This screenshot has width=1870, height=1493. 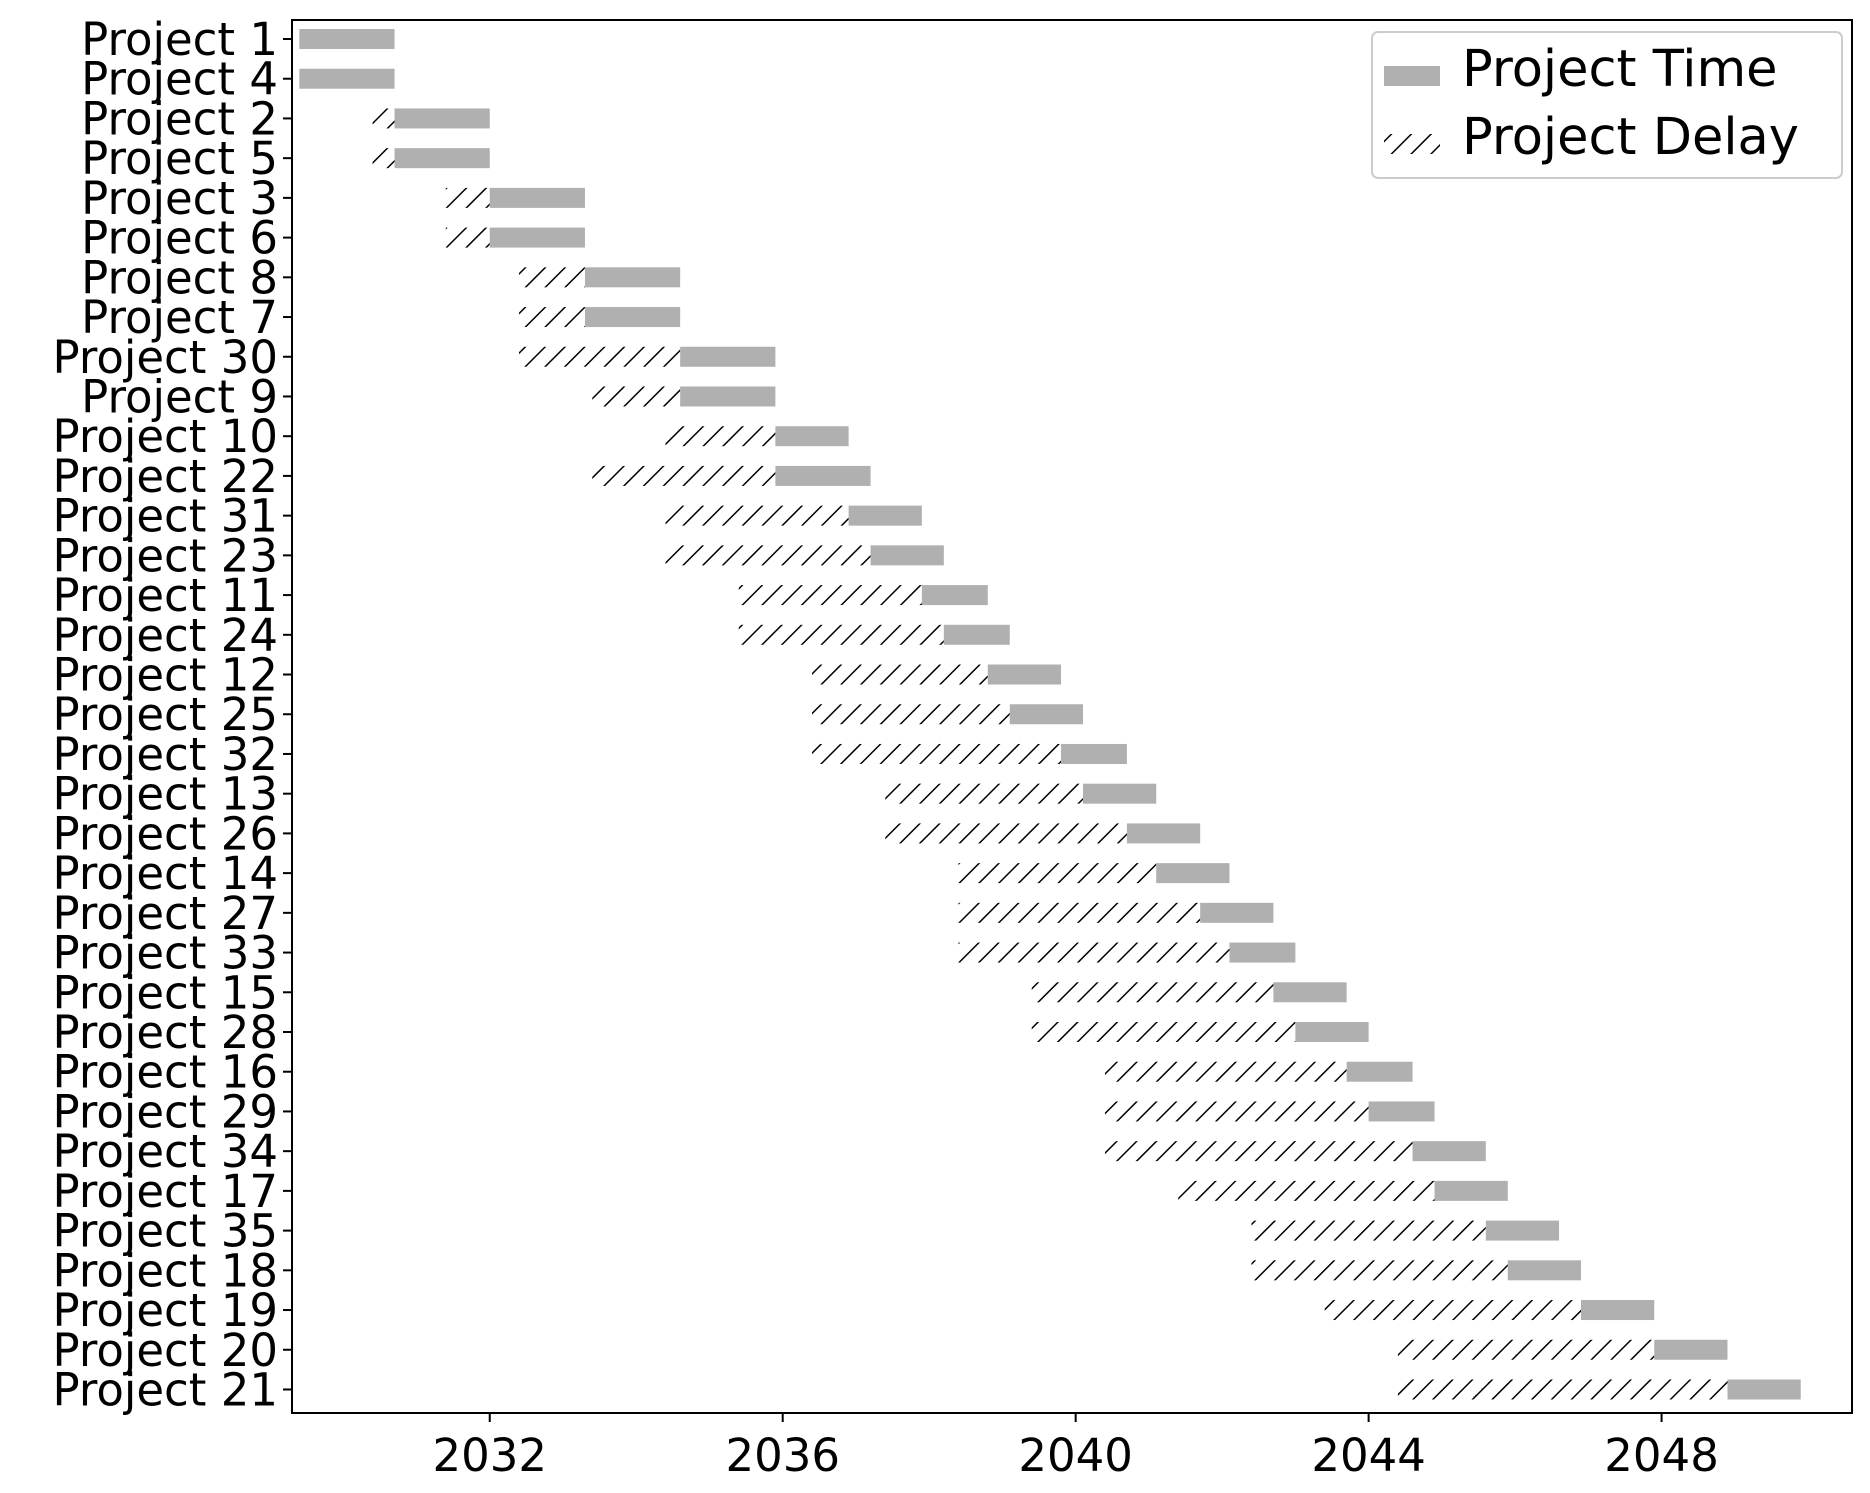 I want to click on y-tick-label-project-30: Project 30, so click(x=165, y=357).